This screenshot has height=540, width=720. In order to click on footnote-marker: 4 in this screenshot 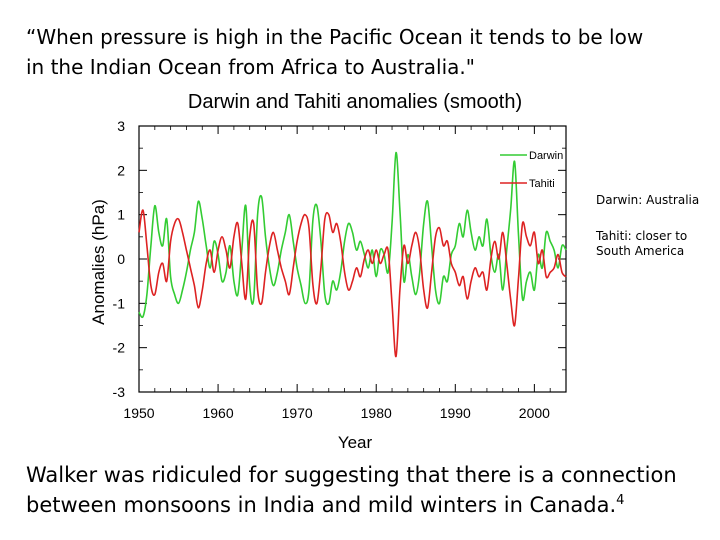, I will do `click(620, 500)`.